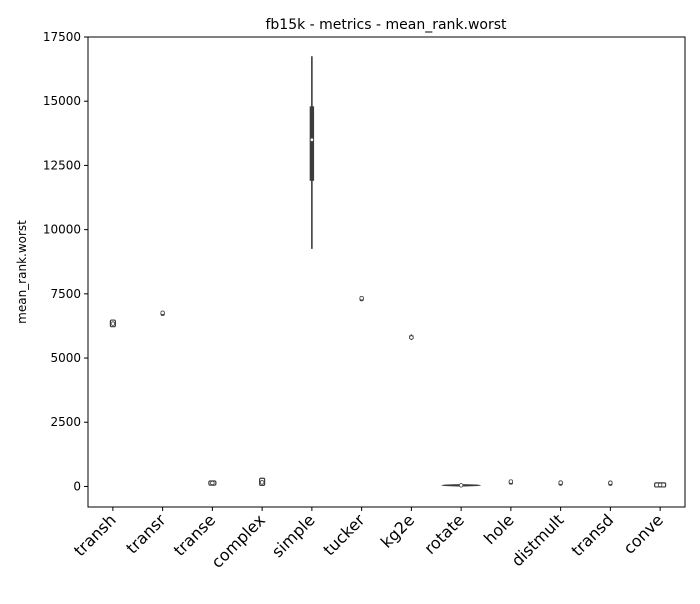  I want to click on x-tick-label: distmult, so click(538, 540).